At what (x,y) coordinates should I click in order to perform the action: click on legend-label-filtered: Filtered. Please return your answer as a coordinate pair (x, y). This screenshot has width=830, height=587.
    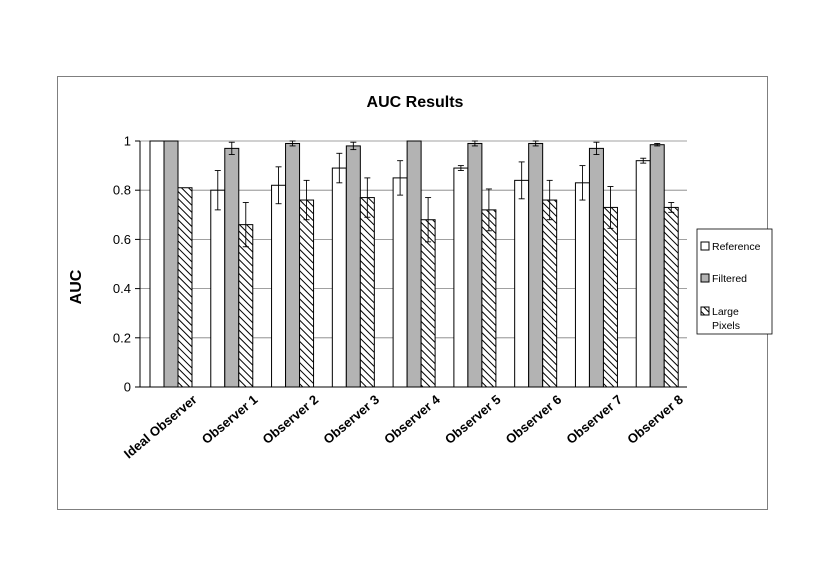
    Looking at the image, I should click on (729, 279).